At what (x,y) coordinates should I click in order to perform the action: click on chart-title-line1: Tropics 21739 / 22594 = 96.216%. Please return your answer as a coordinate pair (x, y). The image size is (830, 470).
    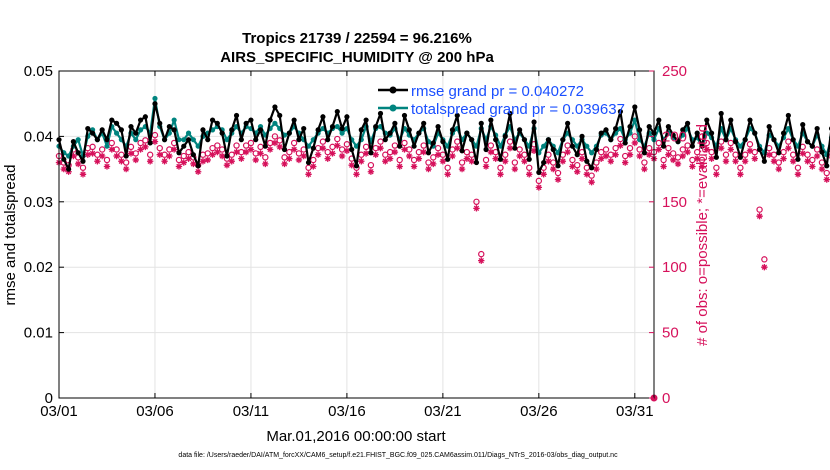
    Looking at the image, I should click on (357, 38).